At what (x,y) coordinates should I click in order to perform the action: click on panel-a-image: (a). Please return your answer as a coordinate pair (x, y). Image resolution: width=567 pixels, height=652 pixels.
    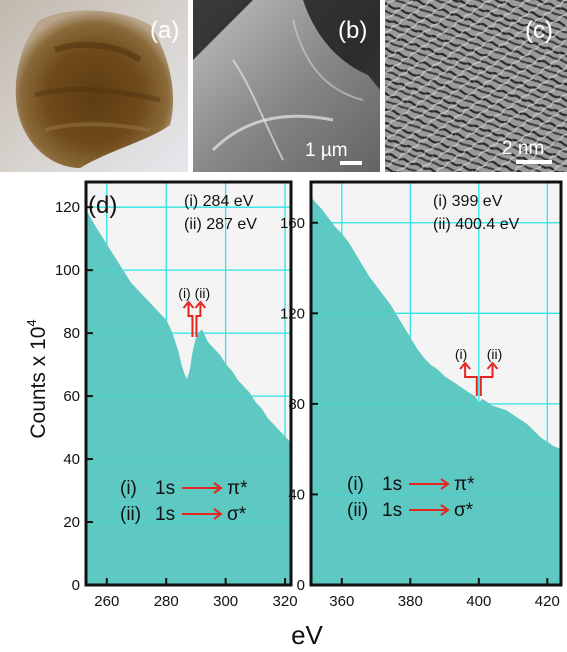
    Looking at the image, I should click on (94, 86).